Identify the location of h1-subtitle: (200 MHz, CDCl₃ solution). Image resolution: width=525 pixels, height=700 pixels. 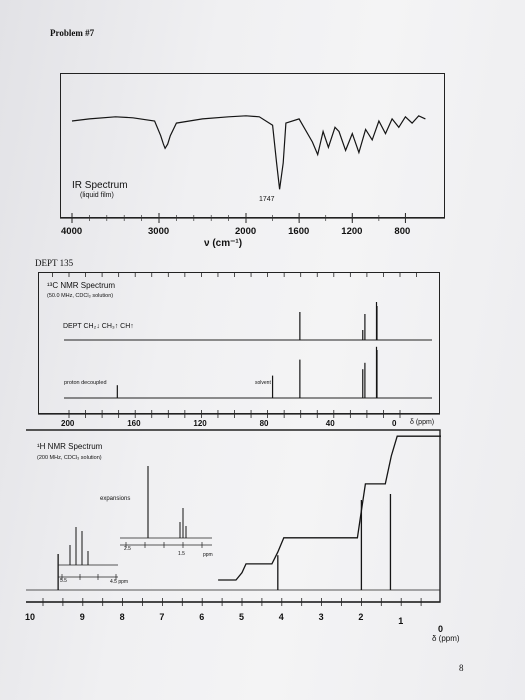
(69, 458).